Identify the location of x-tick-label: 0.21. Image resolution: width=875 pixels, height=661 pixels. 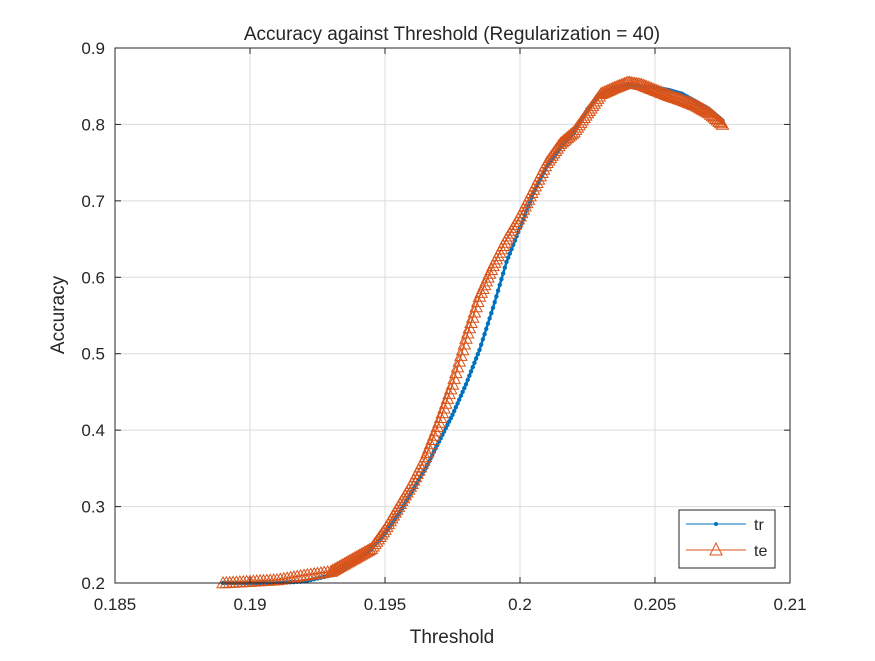
(789, 604).